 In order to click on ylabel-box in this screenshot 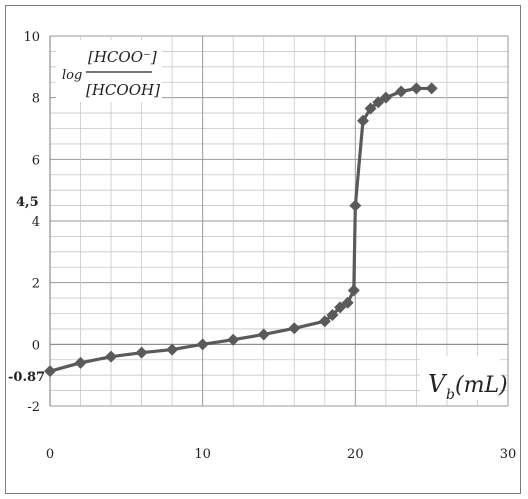, I will do `click(109, 71)`.